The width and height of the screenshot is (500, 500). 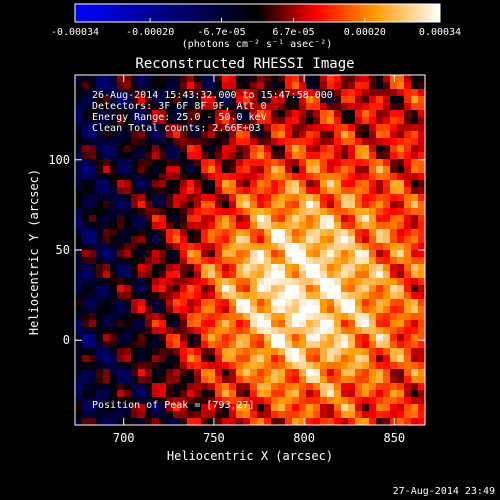 I want to click on x-tick-label: 750, so click(x=214, y=438).